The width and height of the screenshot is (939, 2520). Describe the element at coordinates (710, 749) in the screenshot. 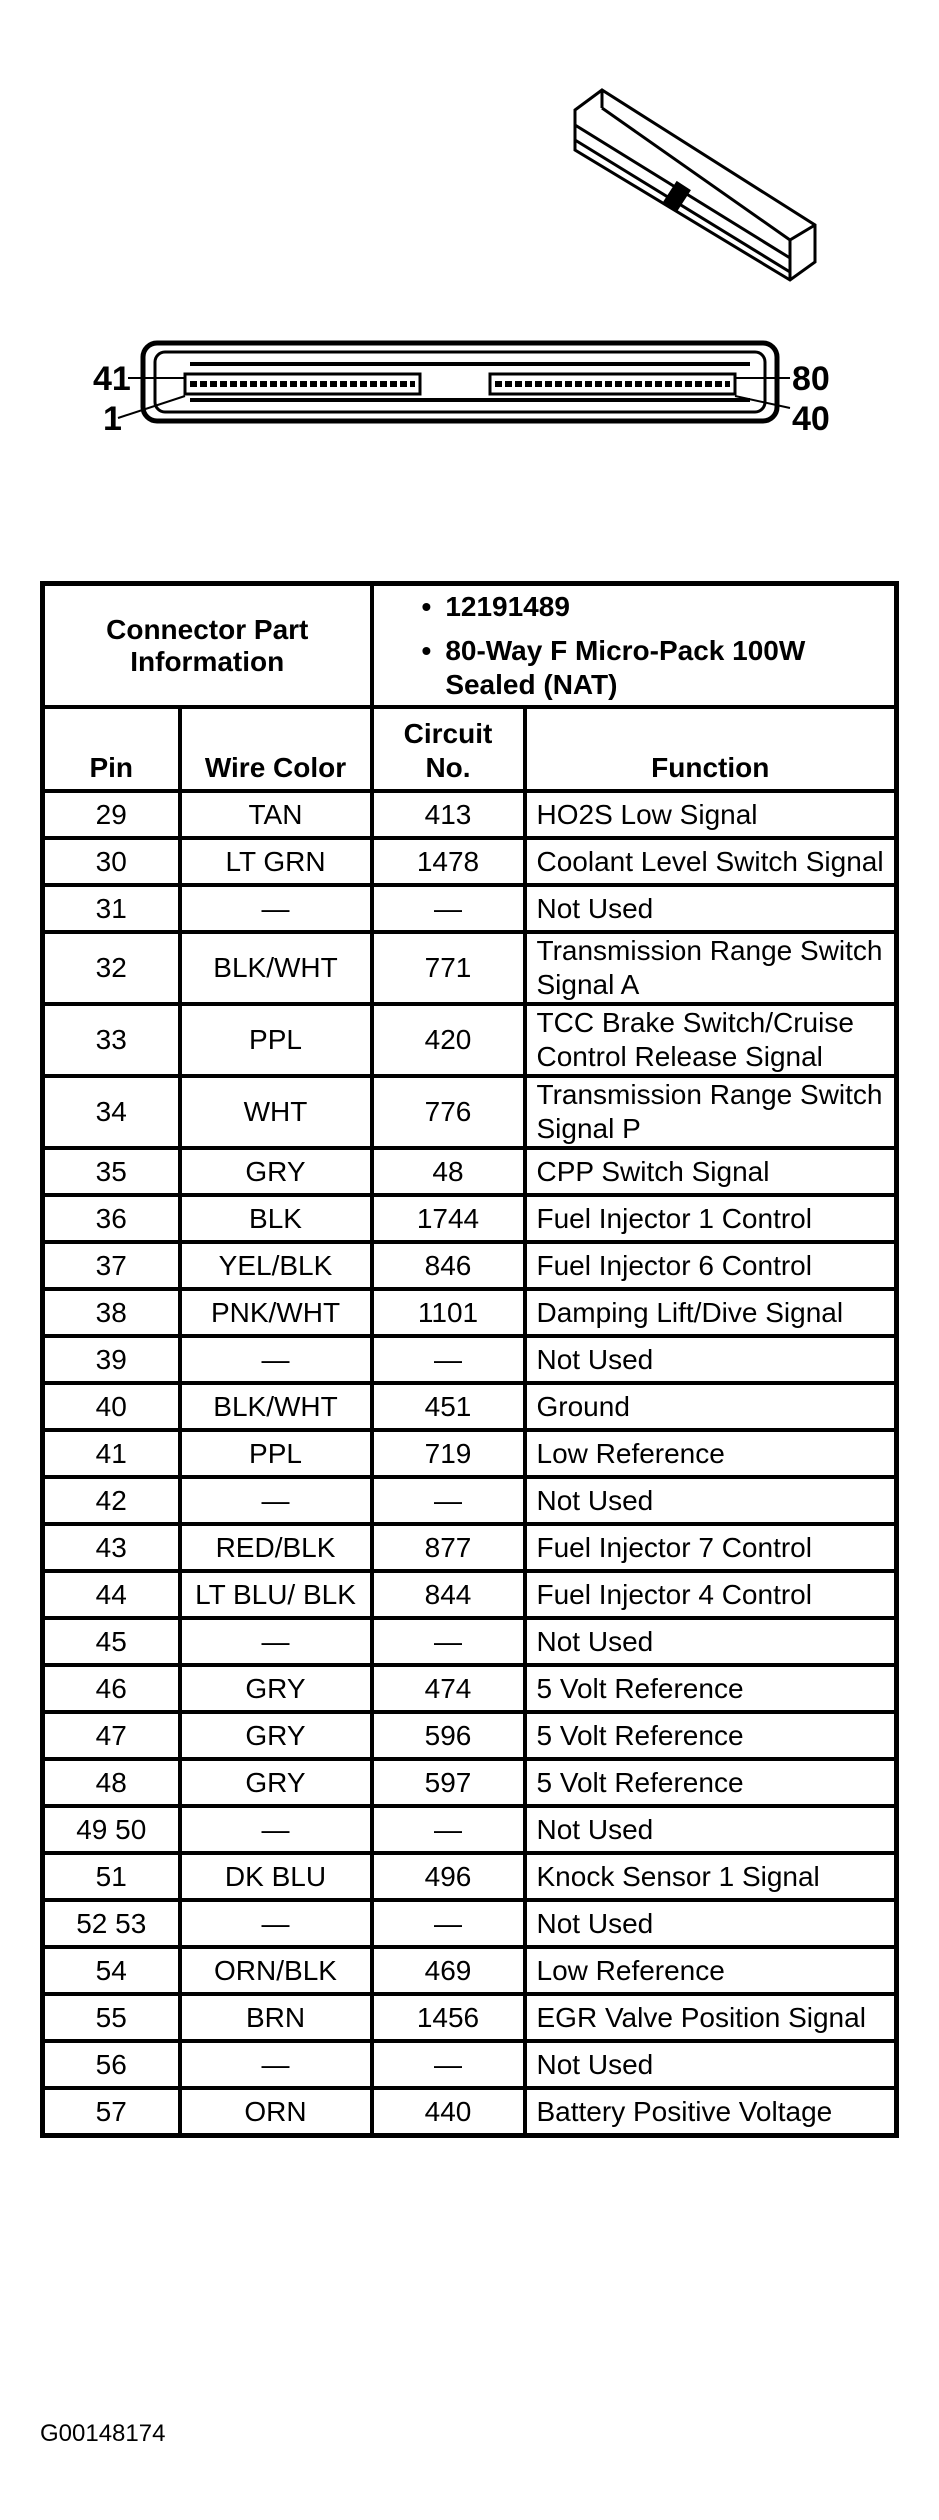

I see `column-header-function: Function` at that location.